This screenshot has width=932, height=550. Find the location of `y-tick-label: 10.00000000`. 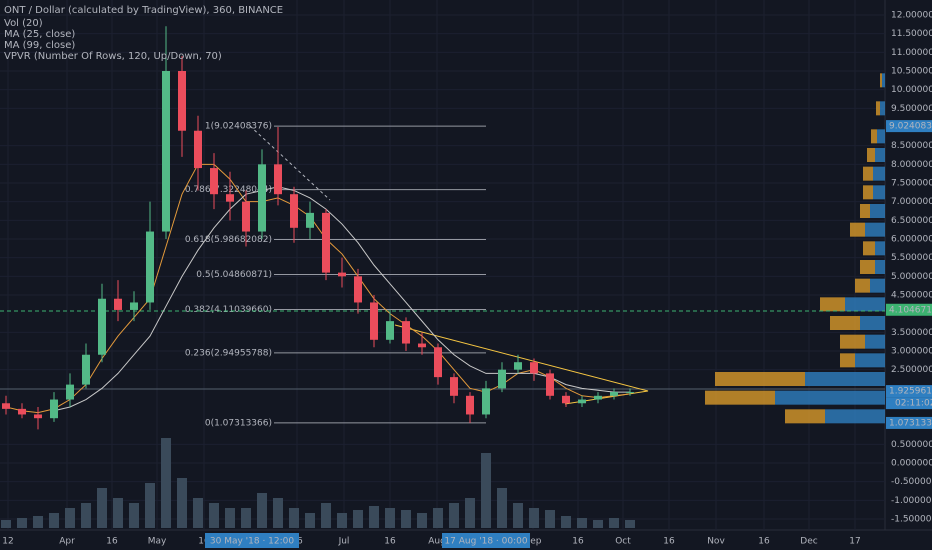

y-tick-label: 10.00000000 is located at coordinates (911, 90).